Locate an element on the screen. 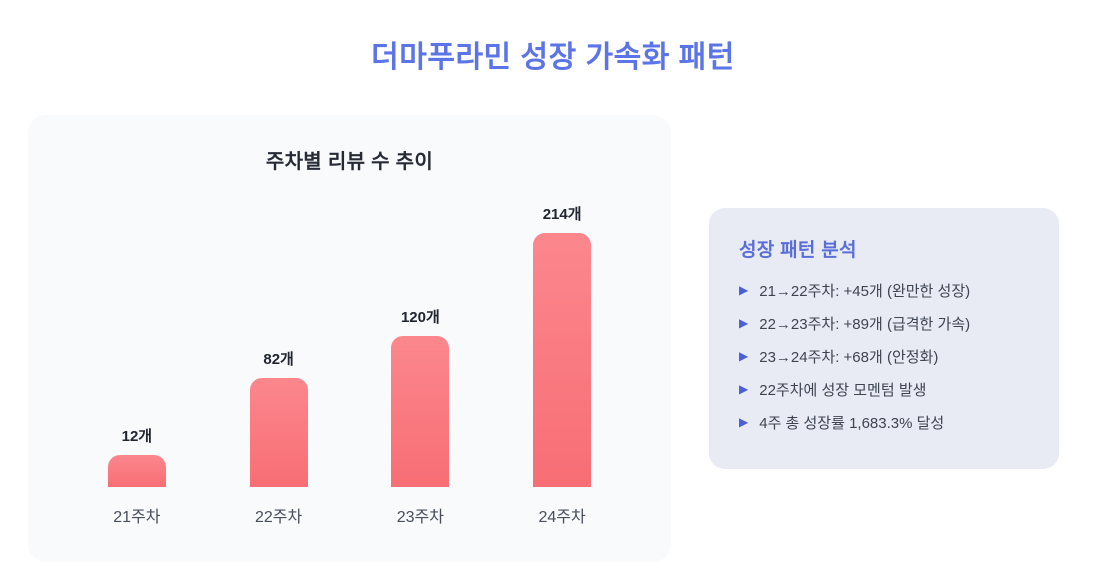 The height and width of the screenshot is (583, 1106). analysis-item: ▶ 4주 총 성장률 1,683.3% 달성 is located at coordinates (884, 422).